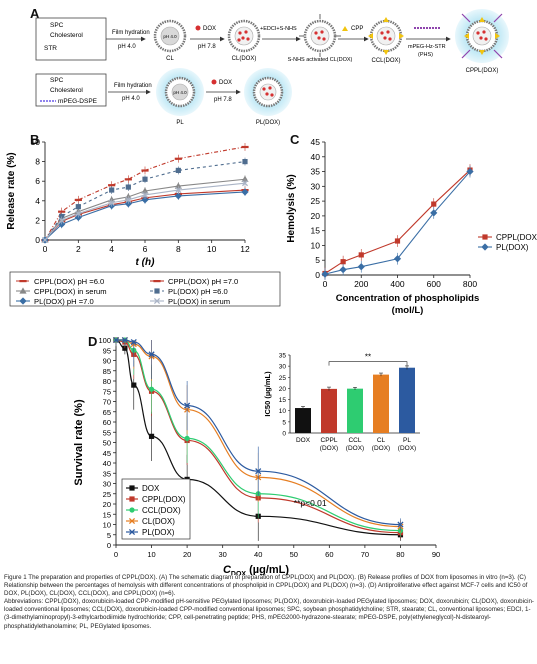 Image resolution: width=537 pixels, height=664 pixels. What do you see at coordinates (357, 29) in the screenshot?
I see `svg-text: CPP` at bounding box center [357, 29].